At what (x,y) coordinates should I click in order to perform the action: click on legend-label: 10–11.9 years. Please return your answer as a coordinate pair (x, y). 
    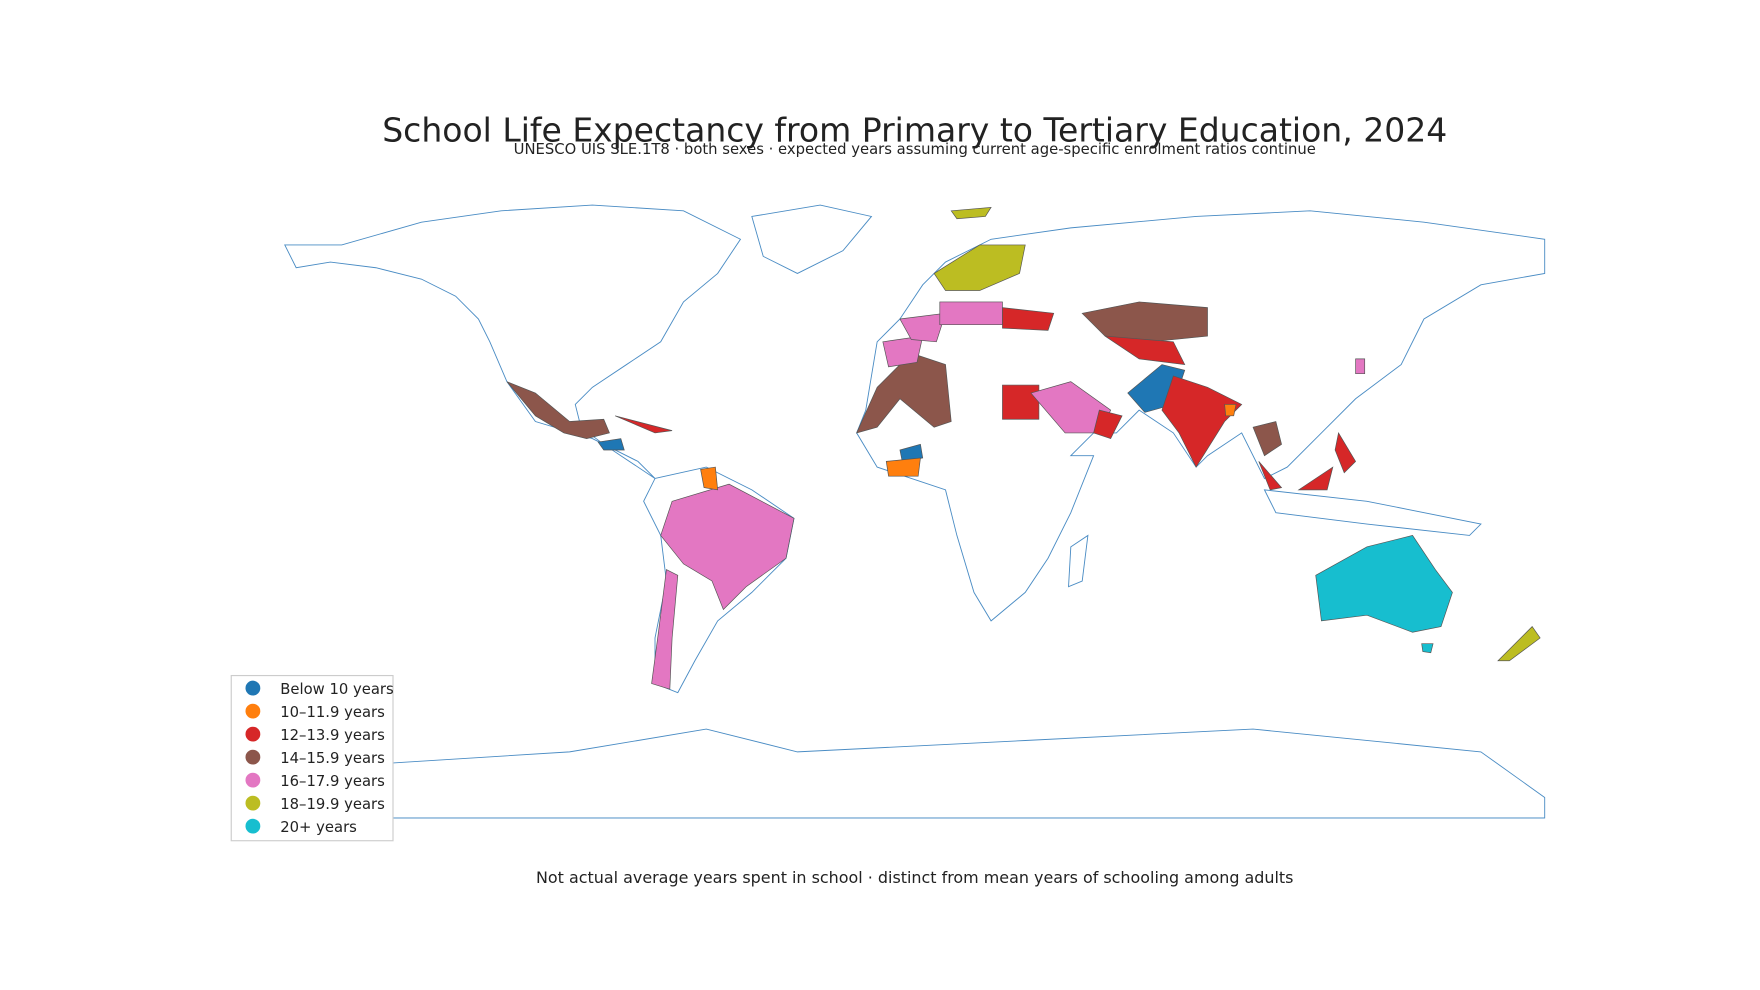
    Looking at the image, I should click on (332, 712).